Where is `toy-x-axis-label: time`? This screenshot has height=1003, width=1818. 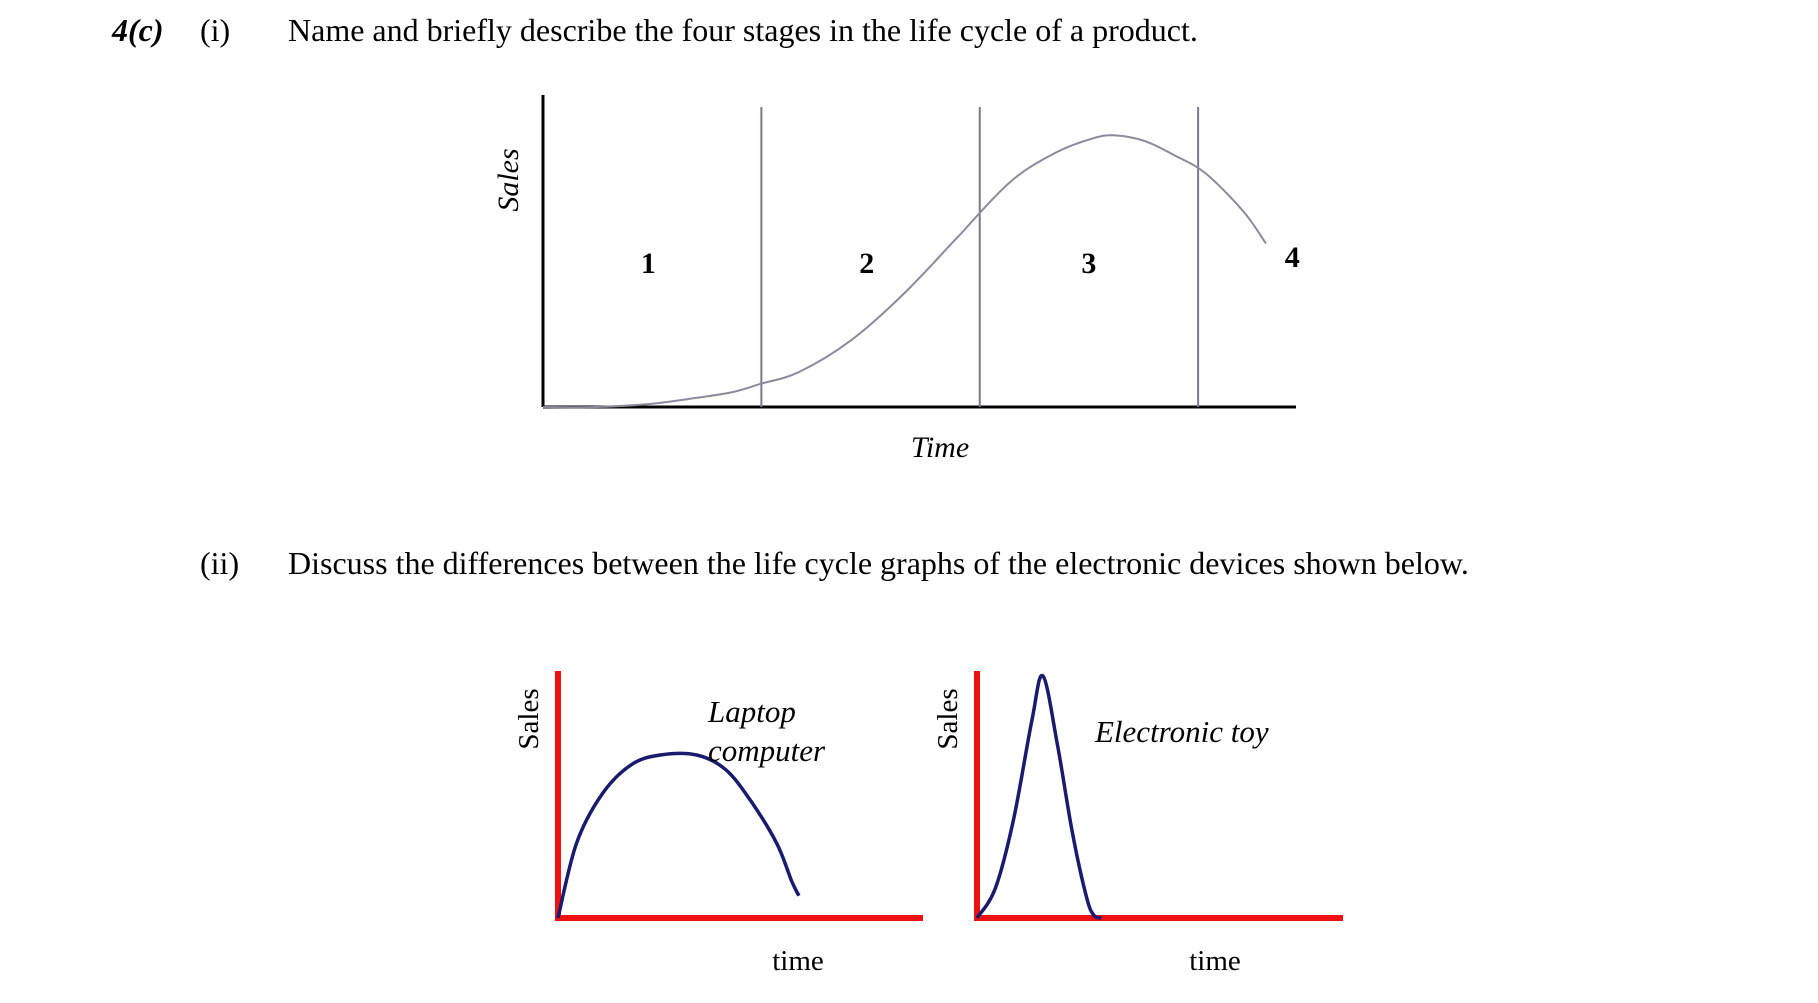
toy-x-axis-label: time is located at coordinates (1215, 961).